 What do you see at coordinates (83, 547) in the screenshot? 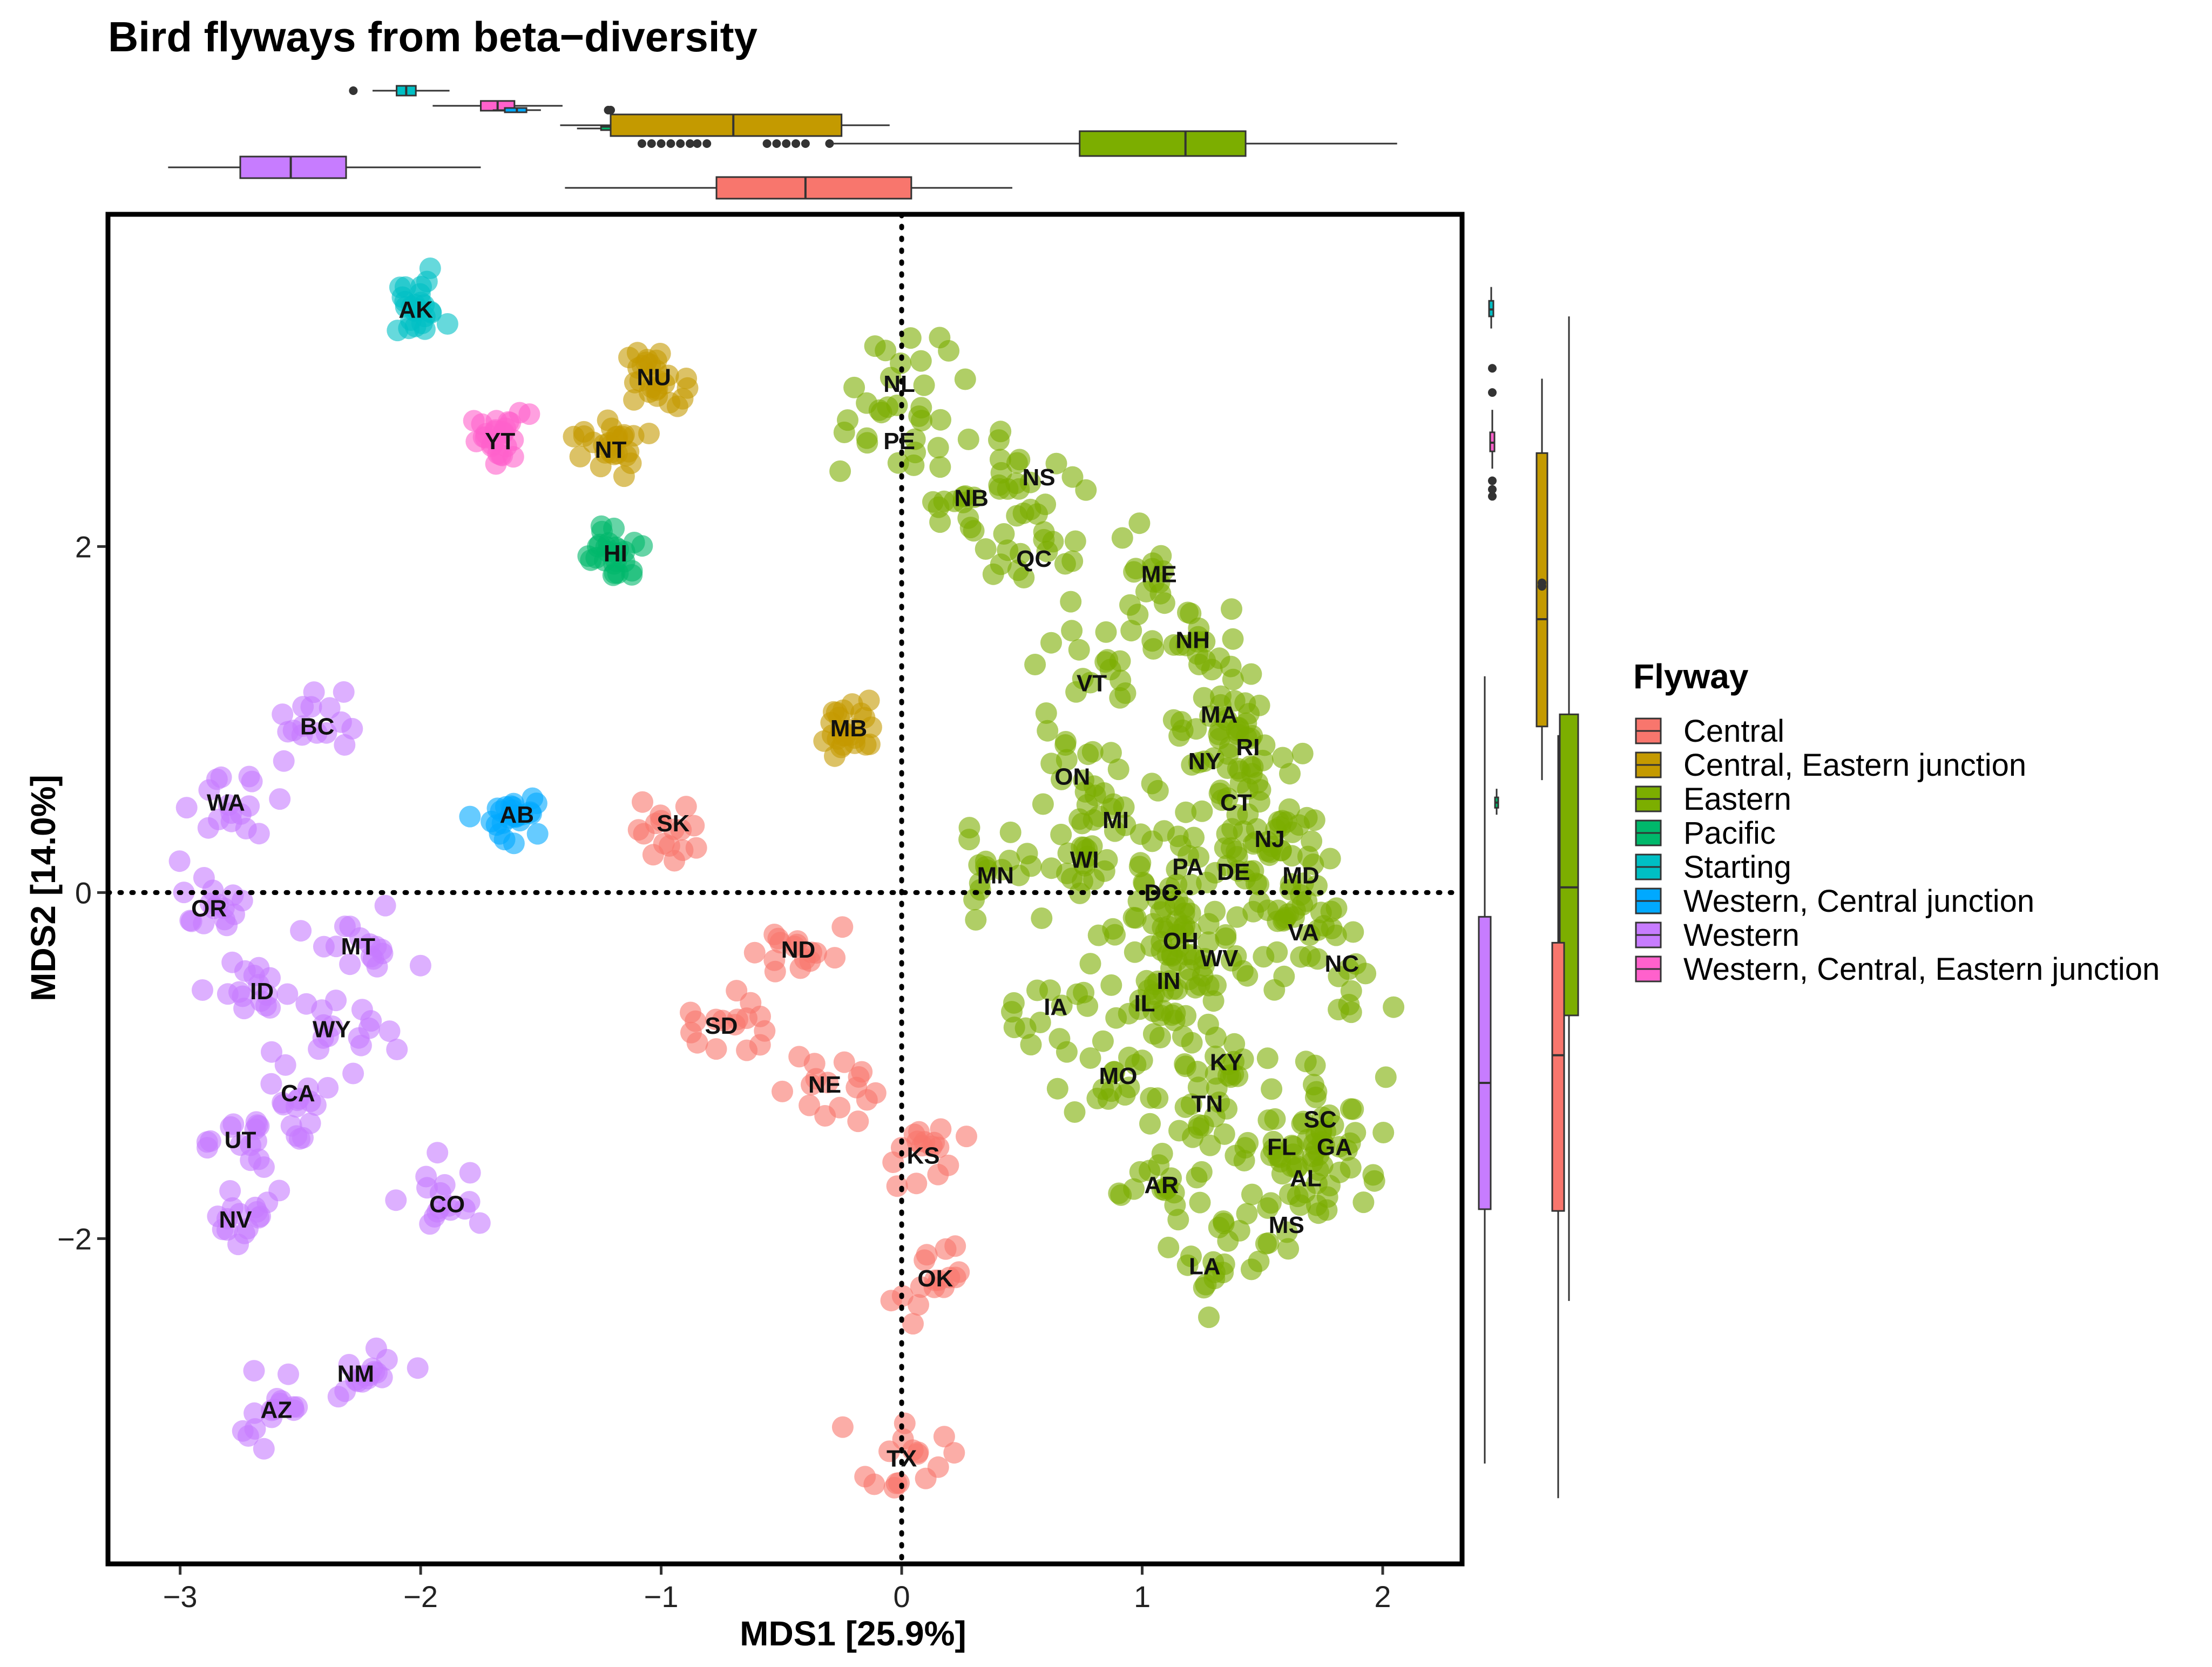
I see `y-tick-label: 2` at bounding box center [83, 547].